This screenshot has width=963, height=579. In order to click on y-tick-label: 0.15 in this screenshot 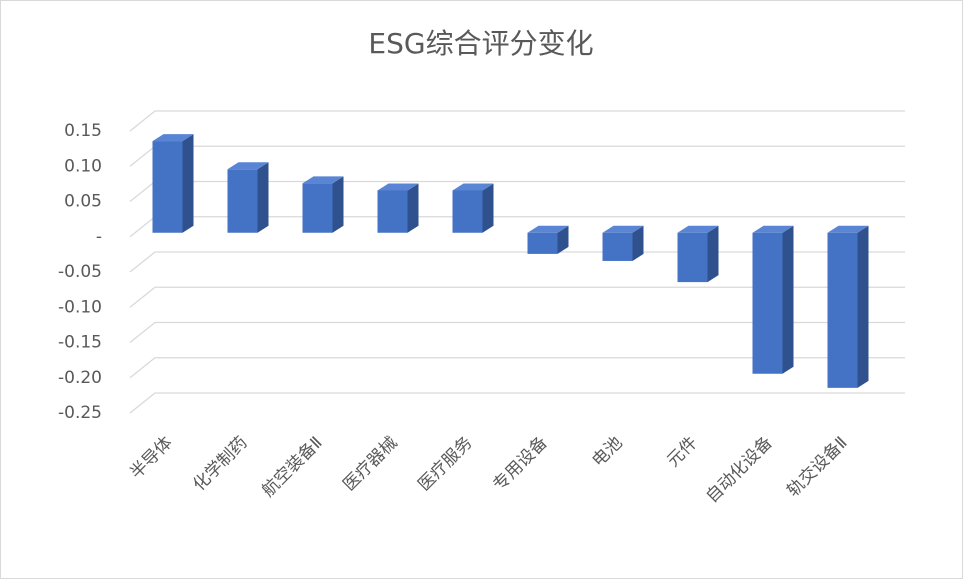, I will do `click(83, 131)`.